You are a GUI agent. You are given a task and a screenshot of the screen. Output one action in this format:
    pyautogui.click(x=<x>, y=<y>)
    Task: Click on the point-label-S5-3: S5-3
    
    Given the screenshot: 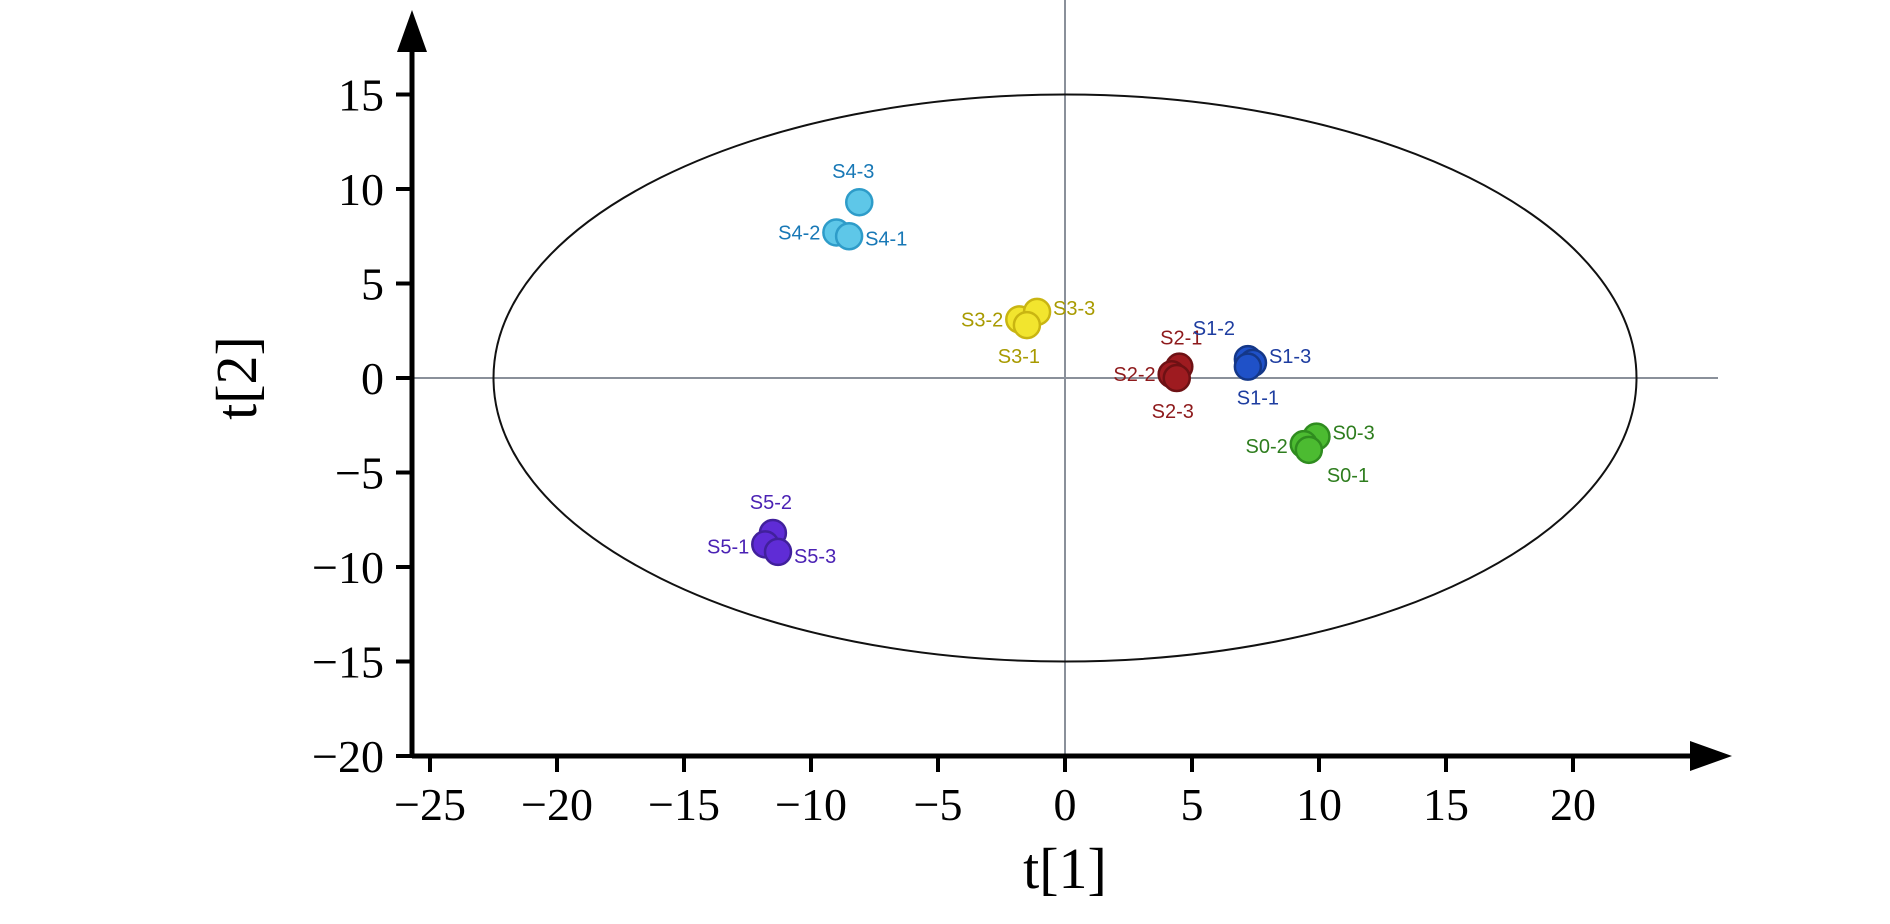 What is the action you would take?
    pyautogui.click(x=815, y=557)
    